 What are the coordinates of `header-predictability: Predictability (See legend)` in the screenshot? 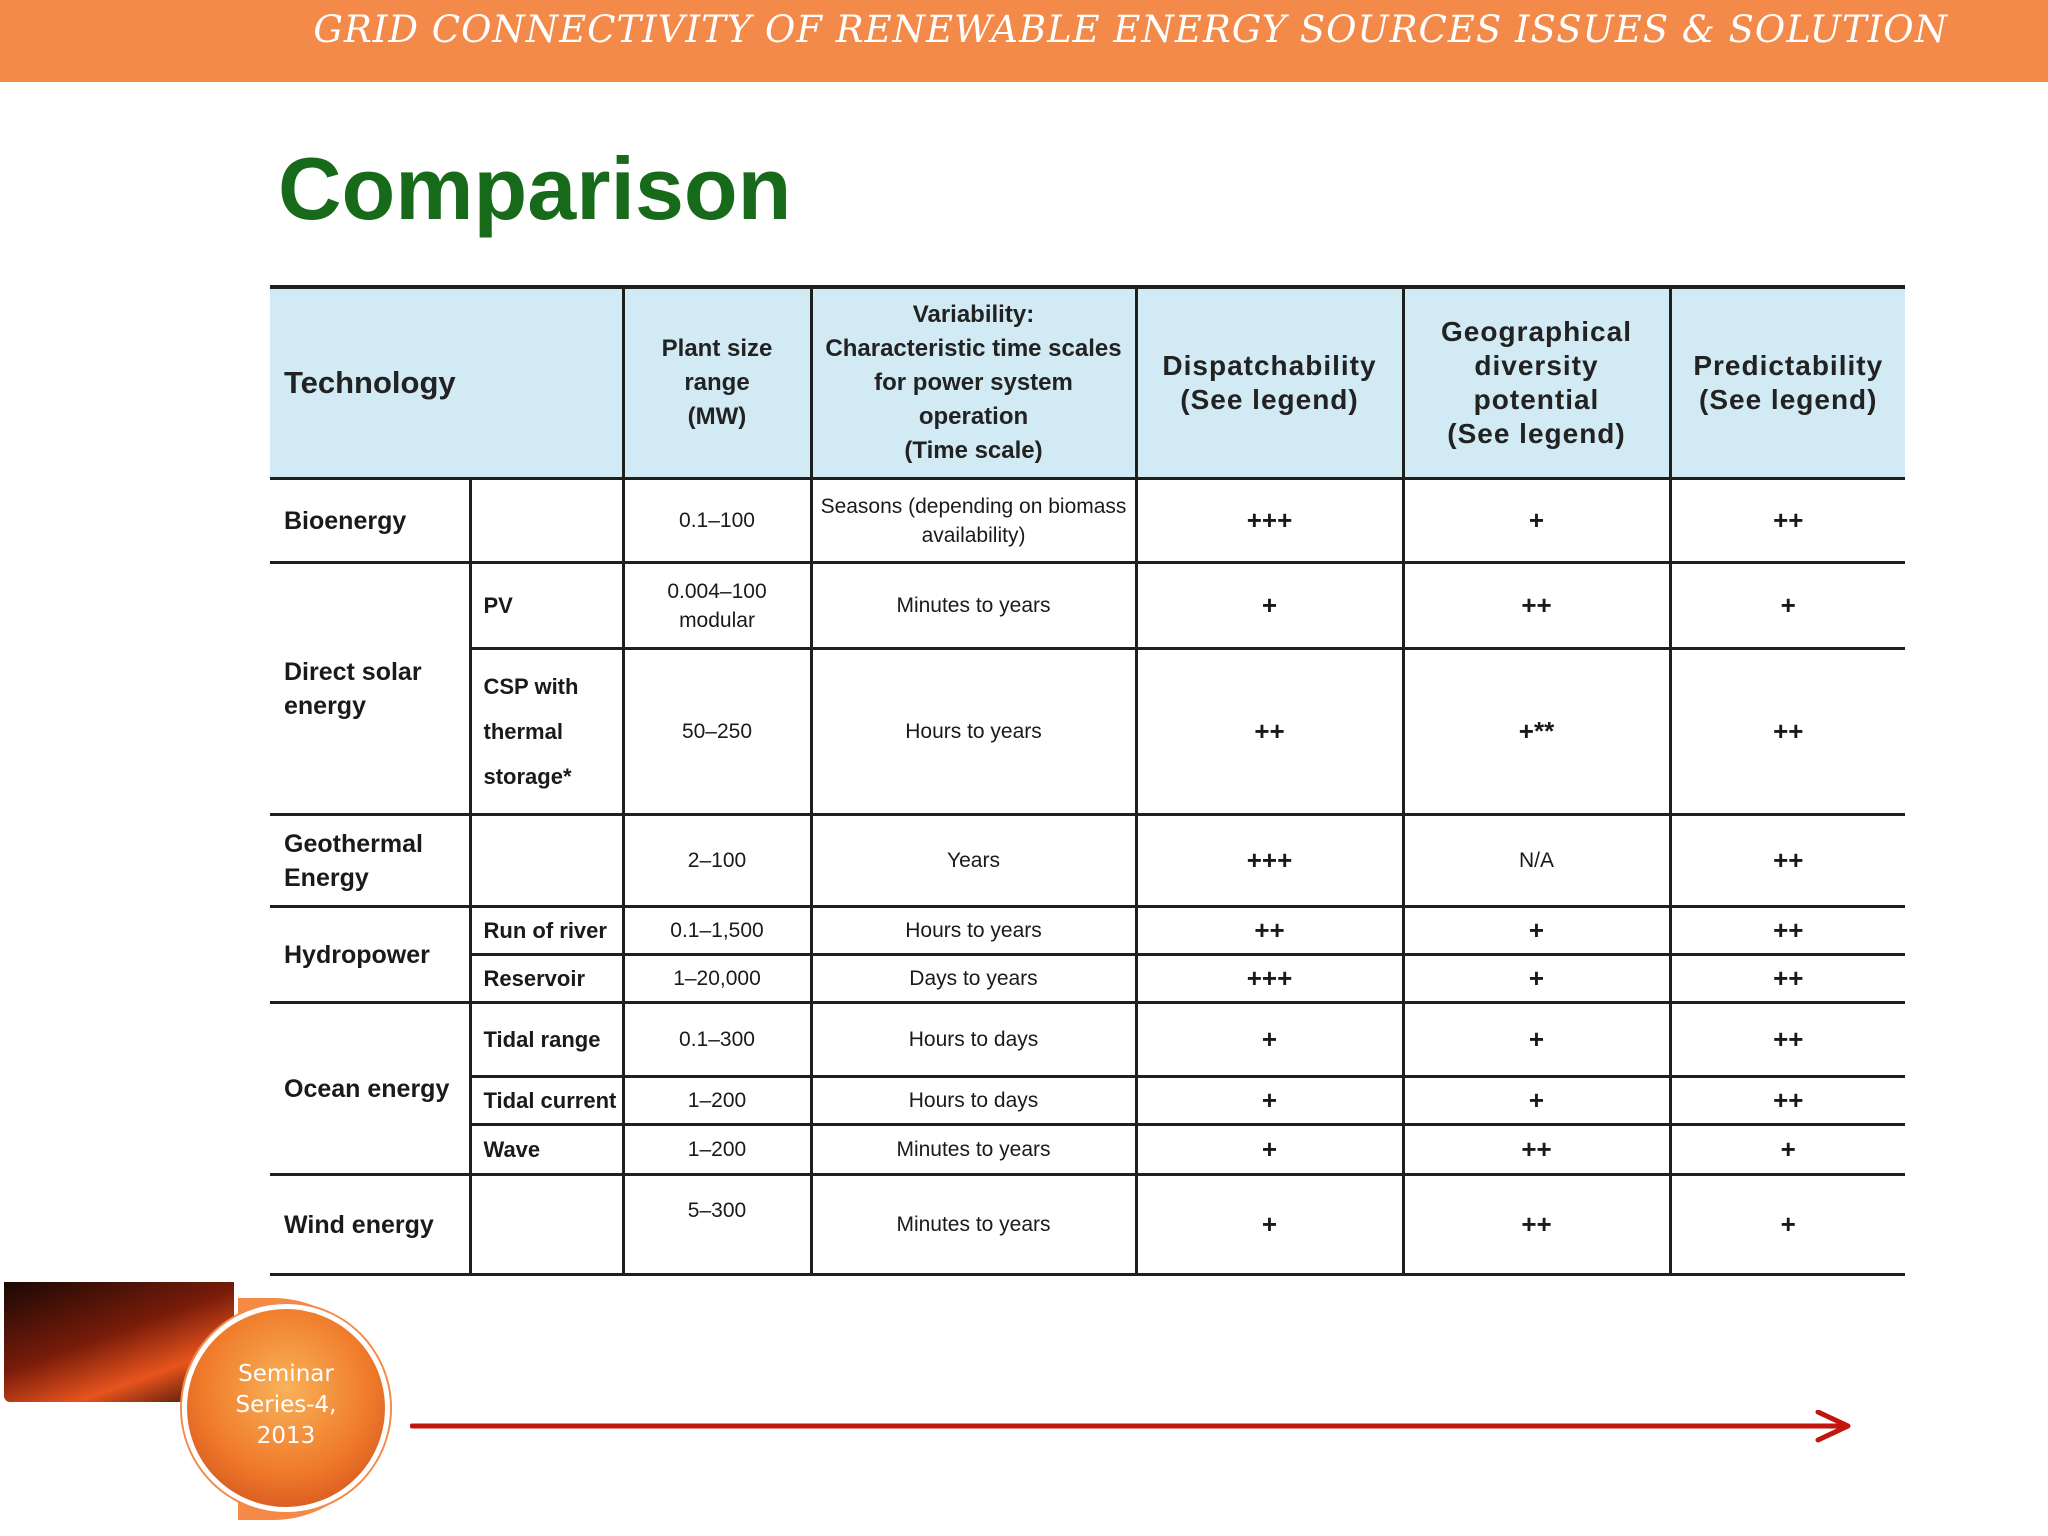 It's located at (1787, 382).